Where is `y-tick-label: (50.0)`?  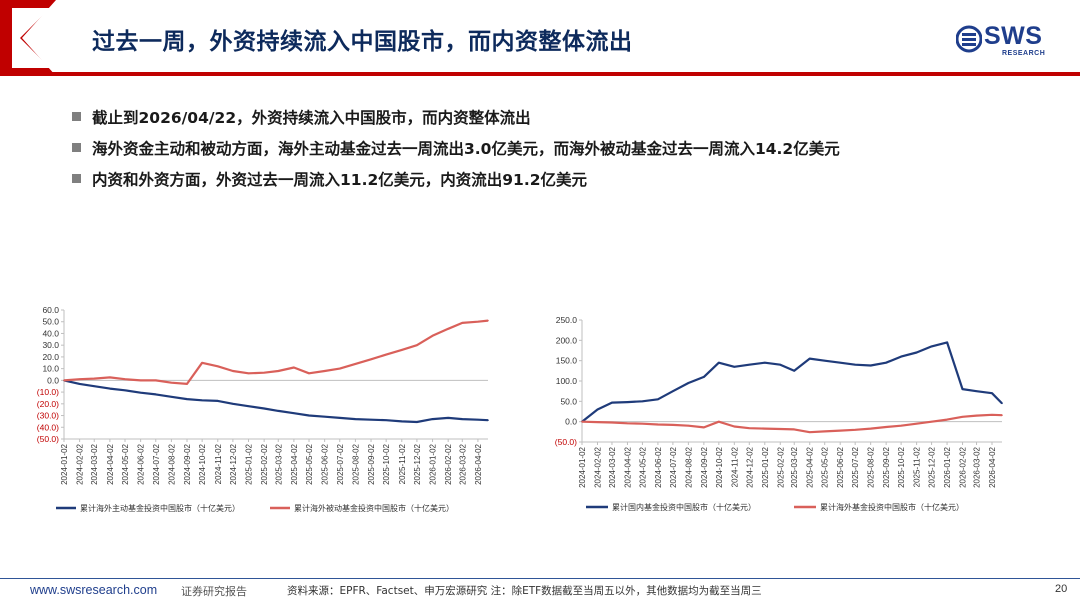 y-tick-label: (50.0) is located at coordinates (48, 439).